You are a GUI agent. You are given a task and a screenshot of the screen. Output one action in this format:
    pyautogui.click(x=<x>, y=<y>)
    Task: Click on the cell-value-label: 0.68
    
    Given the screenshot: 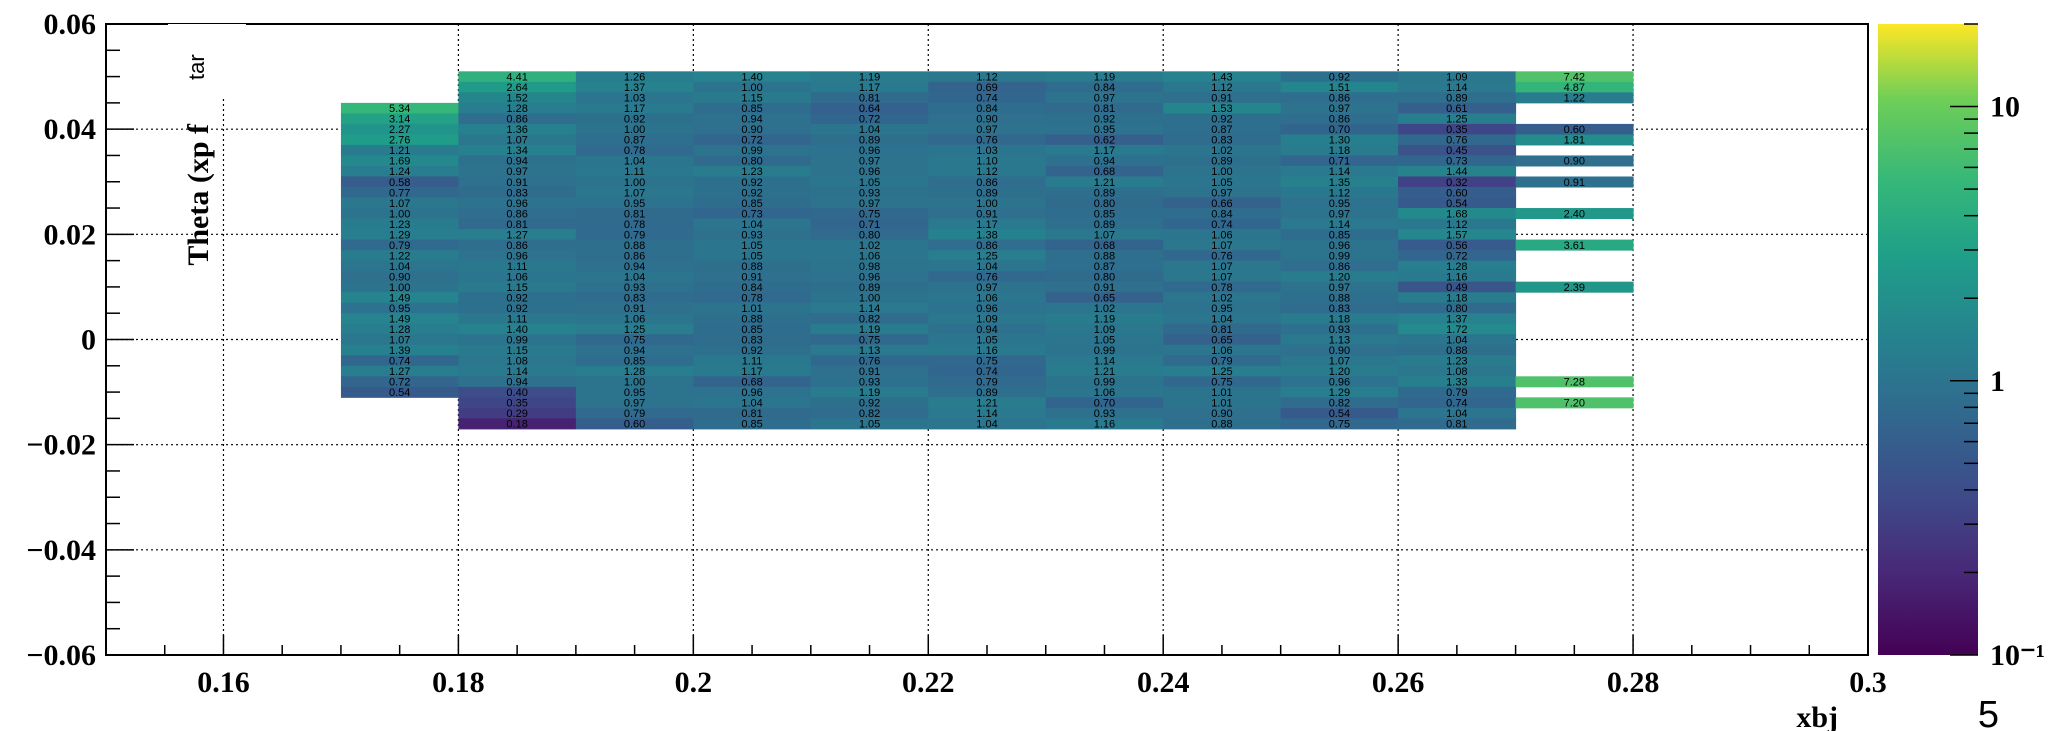 What is the action you would take?
    pyautogui.click(x=1104, y=172)
    